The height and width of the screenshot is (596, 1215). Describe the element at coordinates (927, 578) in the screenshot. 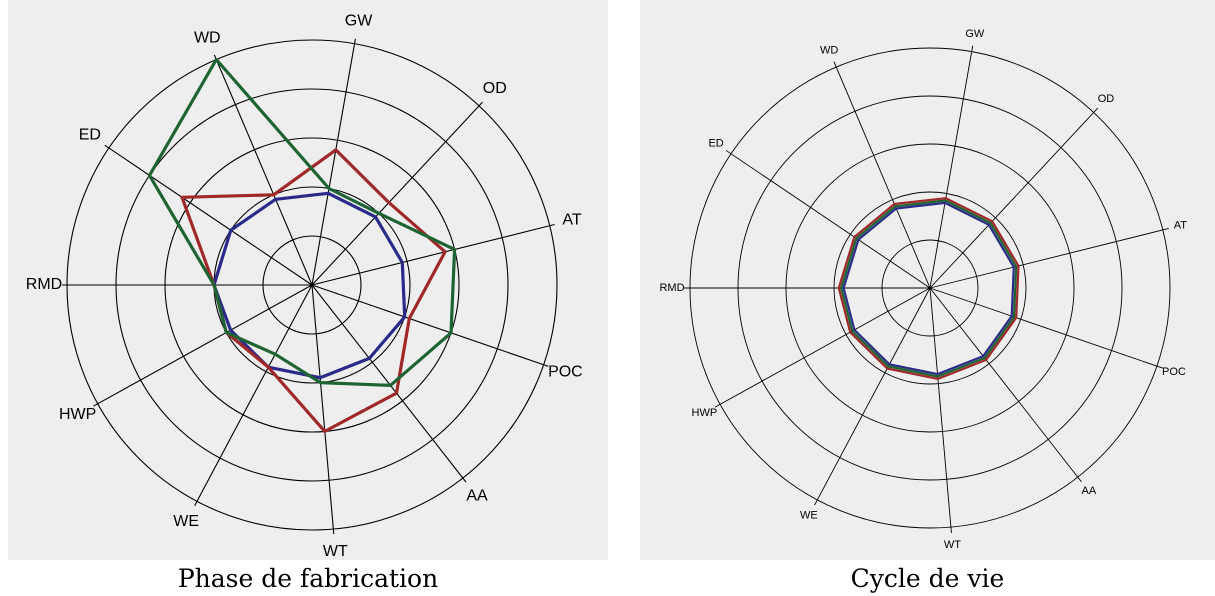

I see `chart-caption: Cycle de vie` at that location.